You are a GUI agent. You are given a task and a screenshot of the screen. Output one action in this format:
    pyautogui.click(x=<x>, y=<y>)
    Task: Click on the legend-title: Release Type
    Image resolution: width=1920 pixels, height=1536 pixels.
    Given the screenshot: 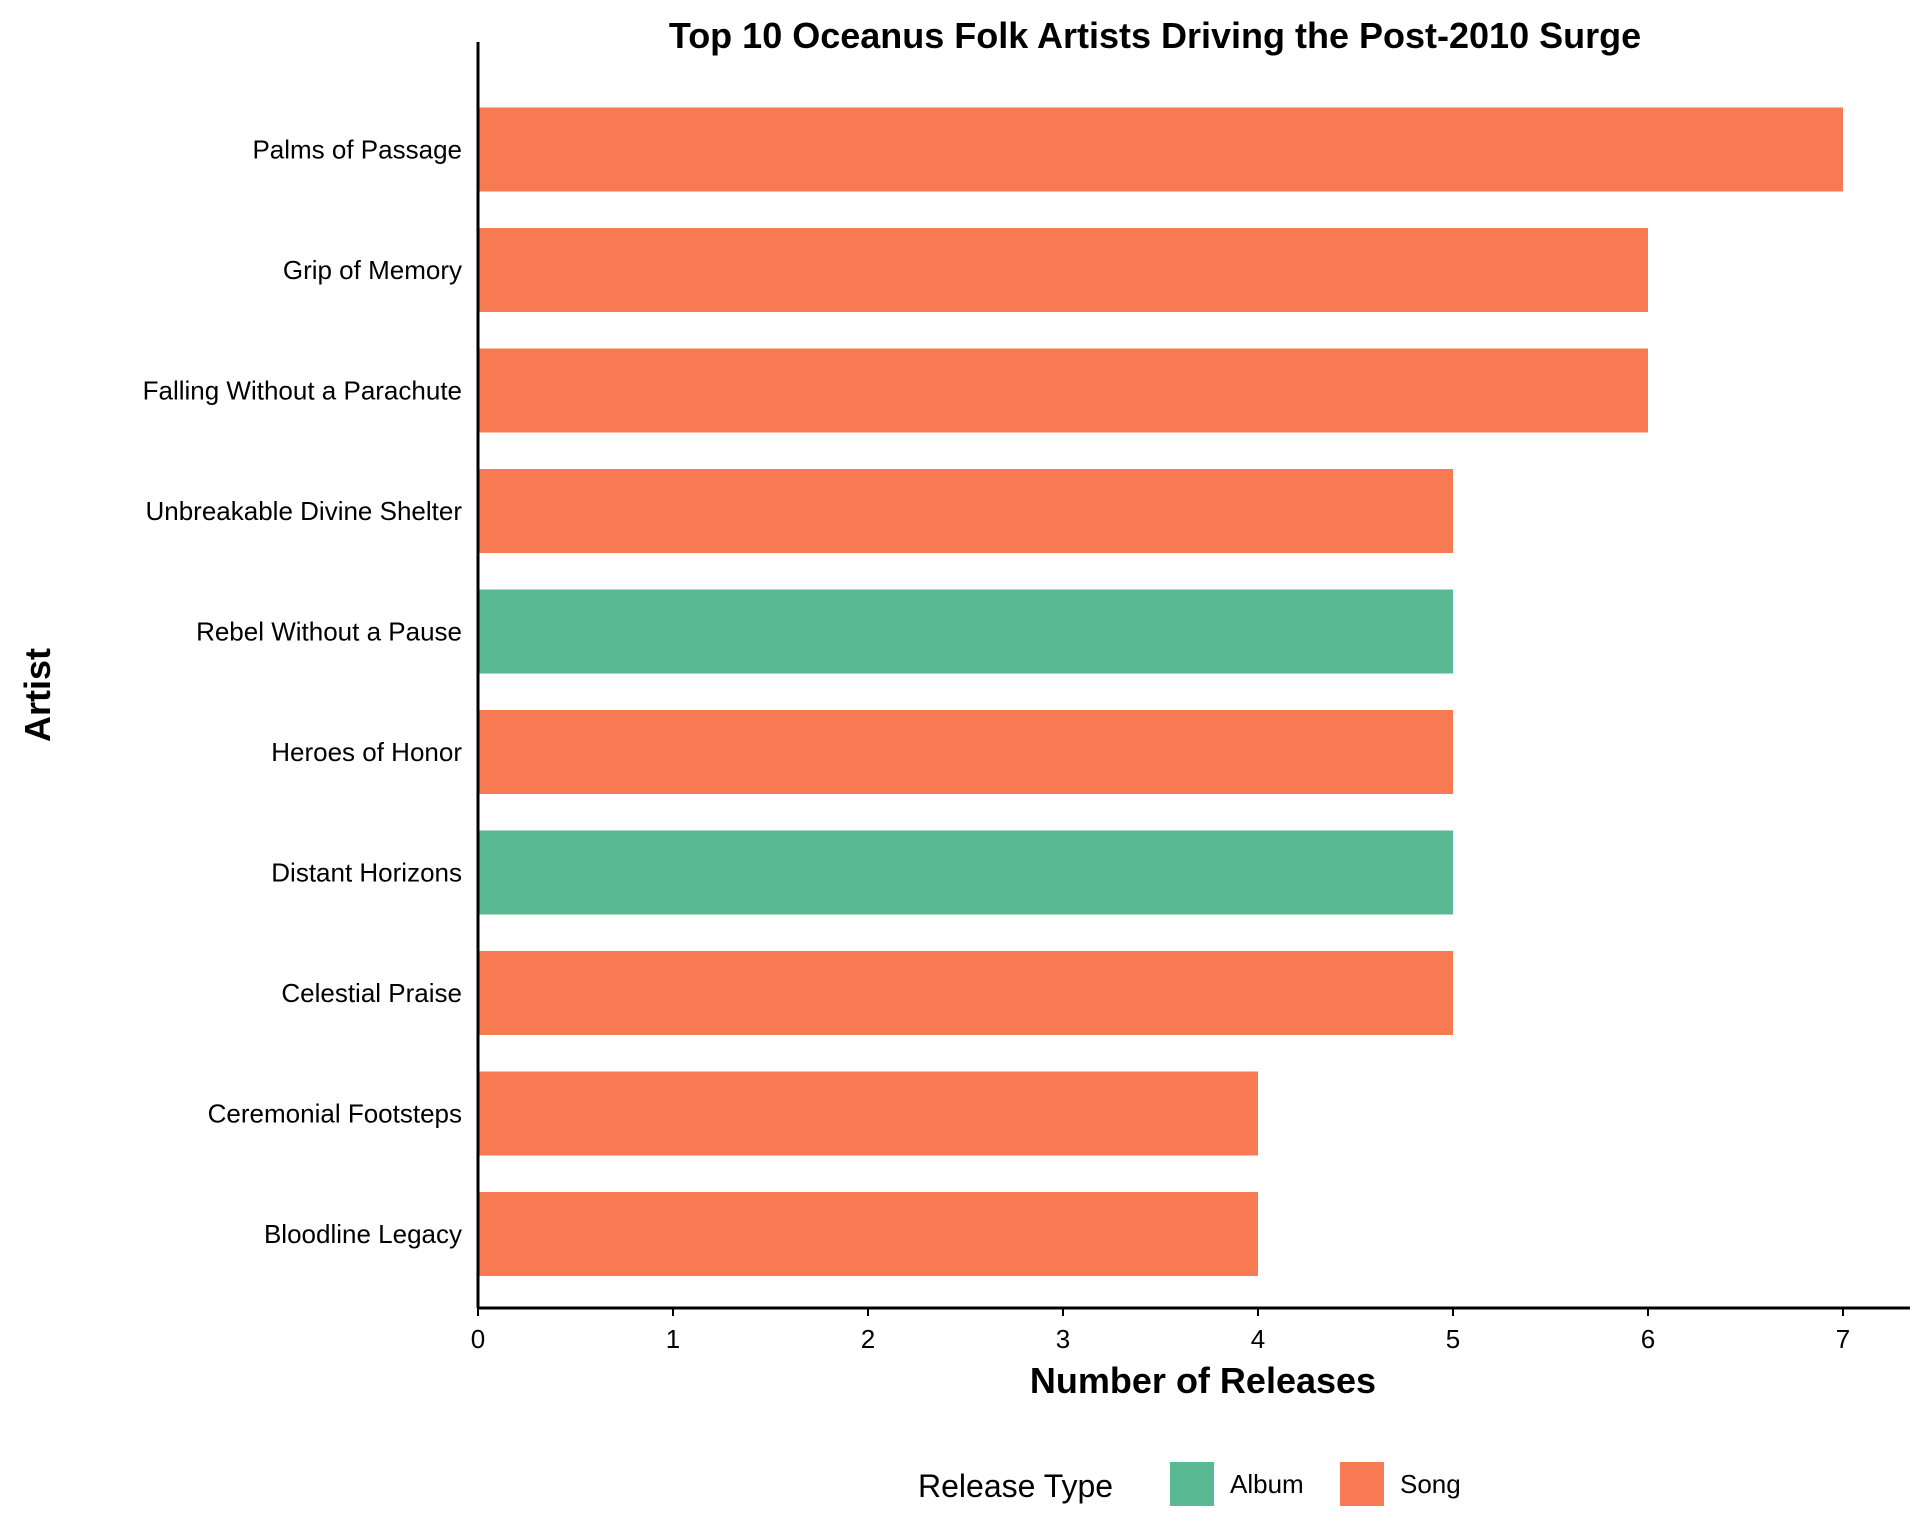 What is the action you would take?
    pyautogui.click(x=1015, y=1486)
    